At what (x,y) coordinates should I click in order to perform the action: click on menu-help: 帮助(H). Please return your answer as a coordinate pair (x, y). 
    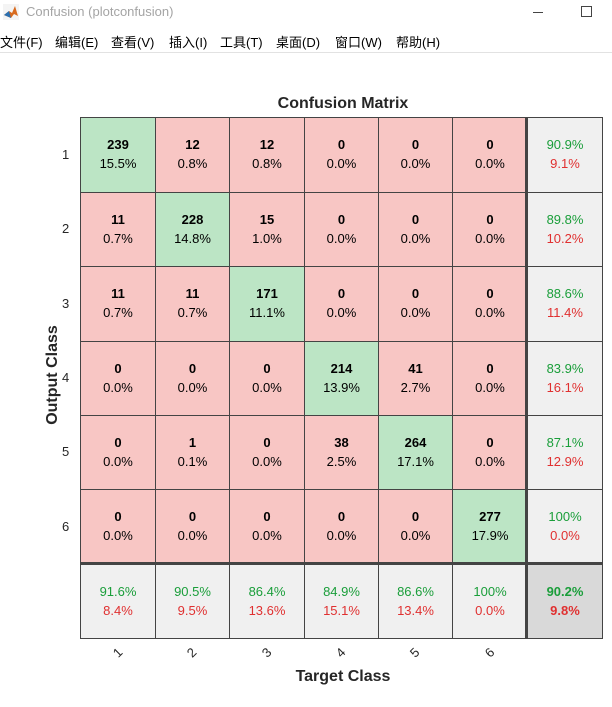
    Looking at the image, I should click on (418, 42).